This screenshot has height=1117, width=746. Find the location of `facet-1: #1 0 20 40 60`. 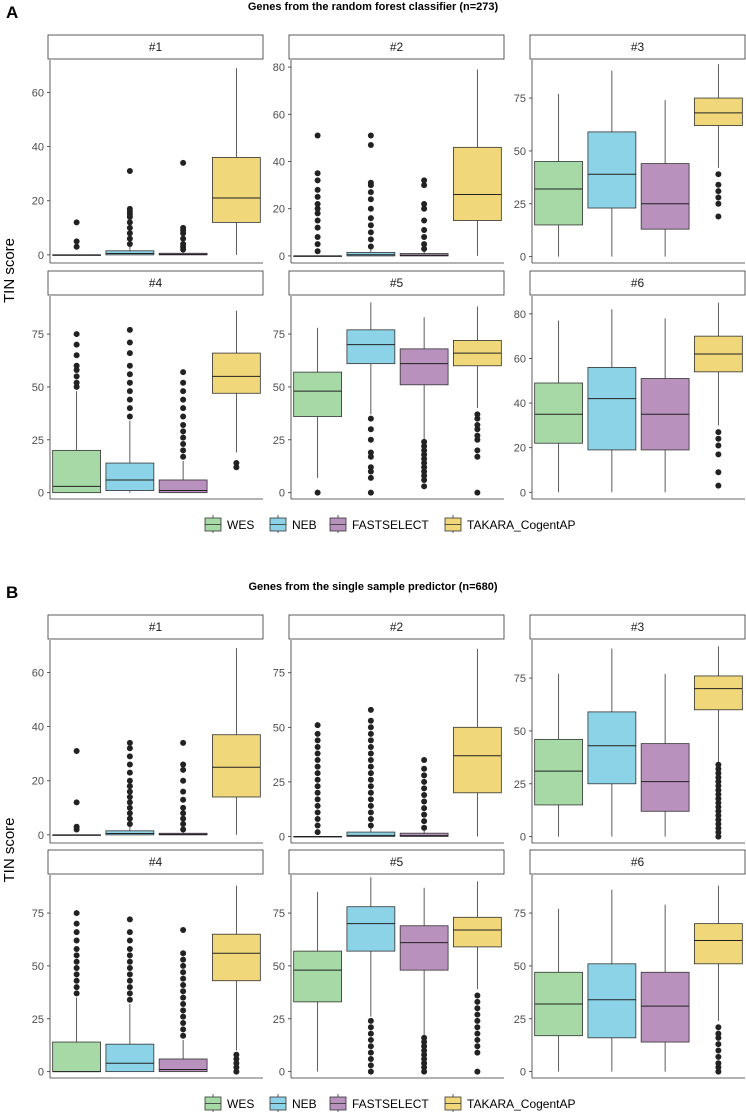

facet-1: #1 0 20 40 60 is located at coordinates (148, 149).